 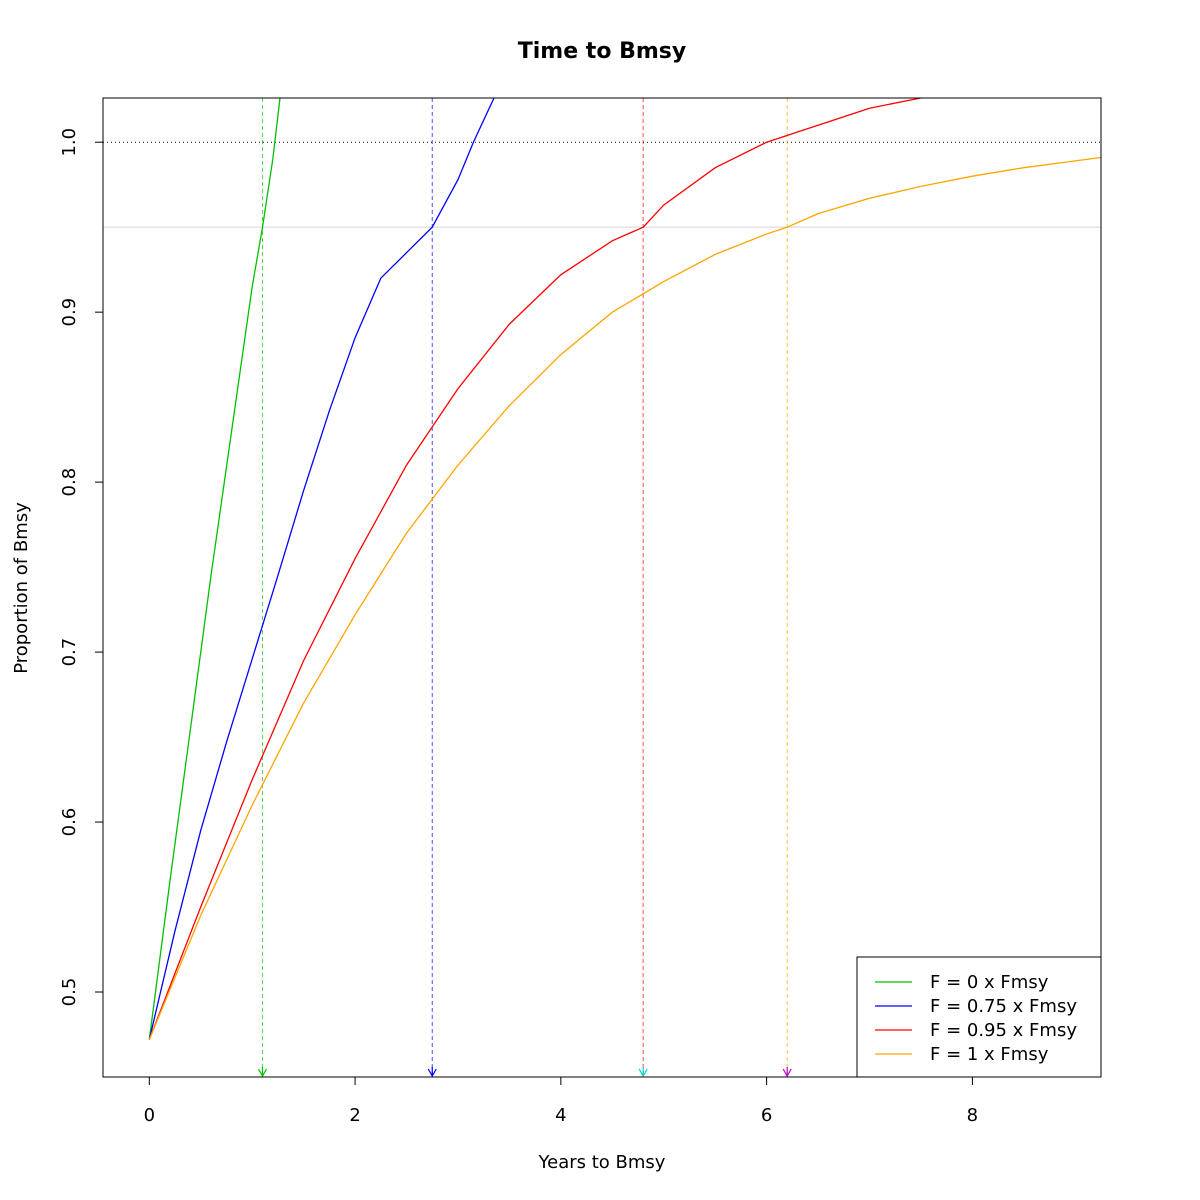 I want to click on y-tick-label-4: 0.9, so click(x=69, y=312).